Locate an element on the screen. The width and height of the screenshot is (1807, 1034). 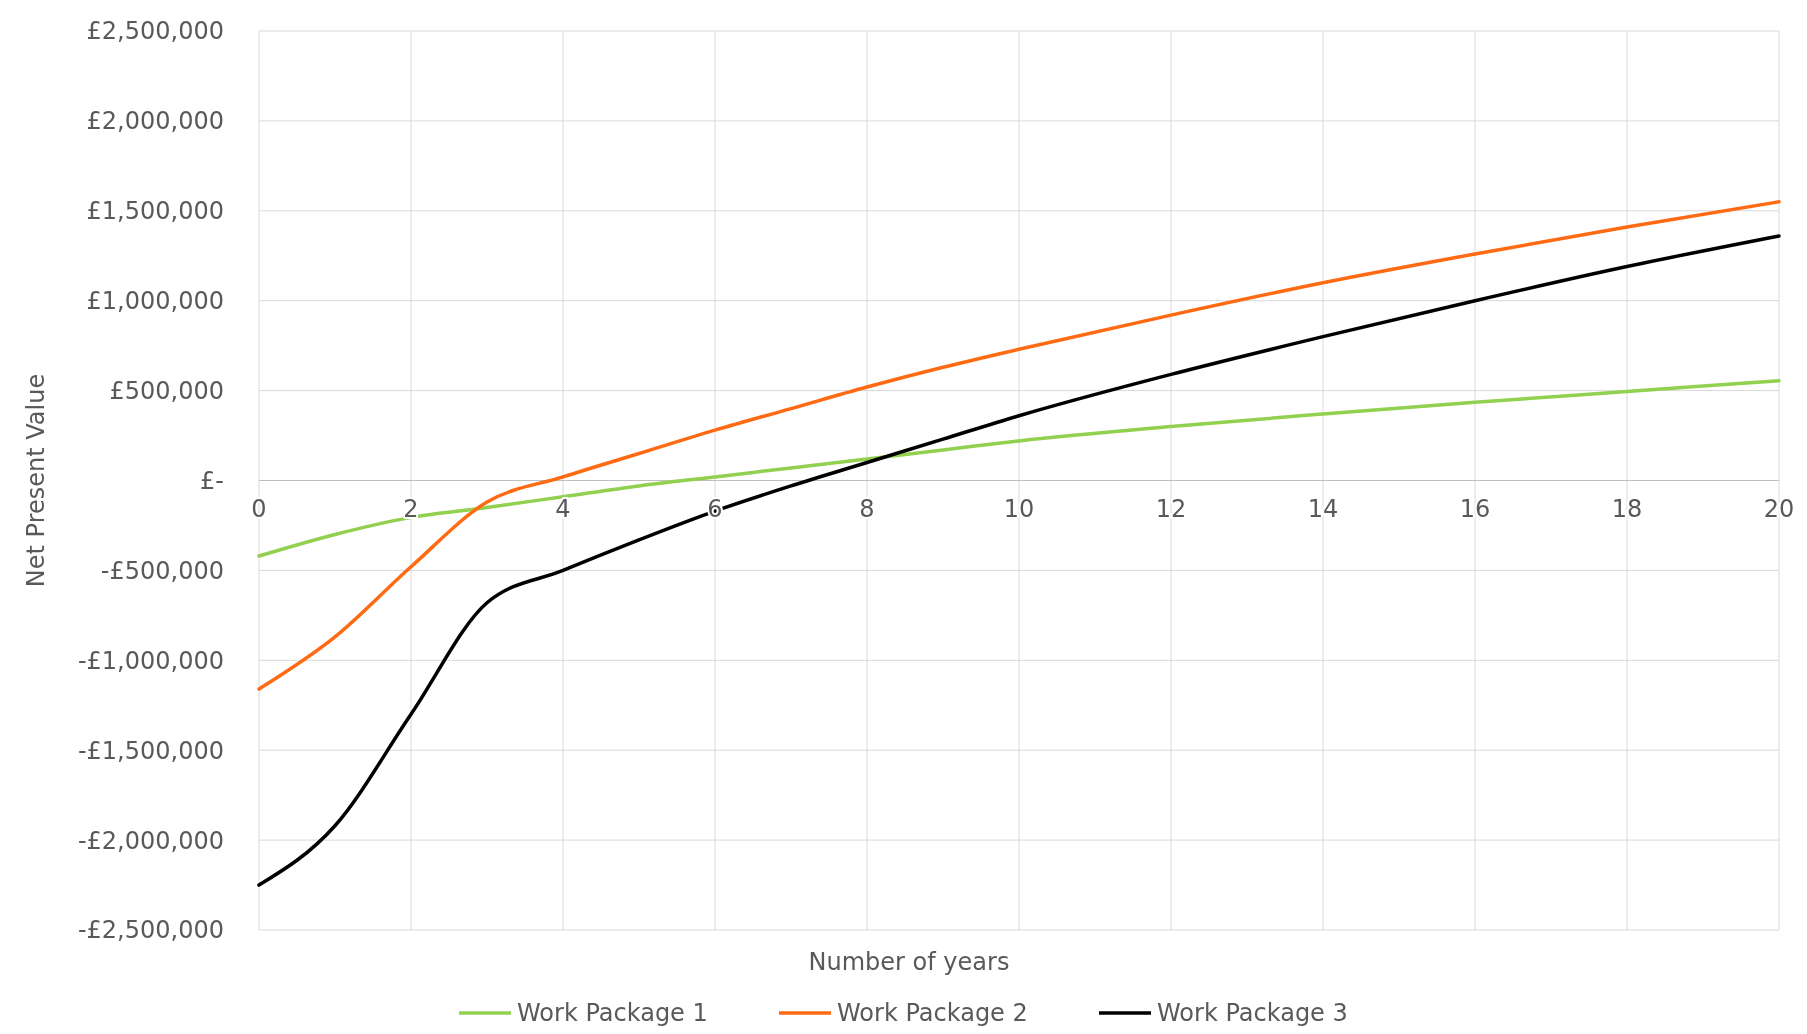
x-tick-label: 14 is located at coordinates (1323, 508).